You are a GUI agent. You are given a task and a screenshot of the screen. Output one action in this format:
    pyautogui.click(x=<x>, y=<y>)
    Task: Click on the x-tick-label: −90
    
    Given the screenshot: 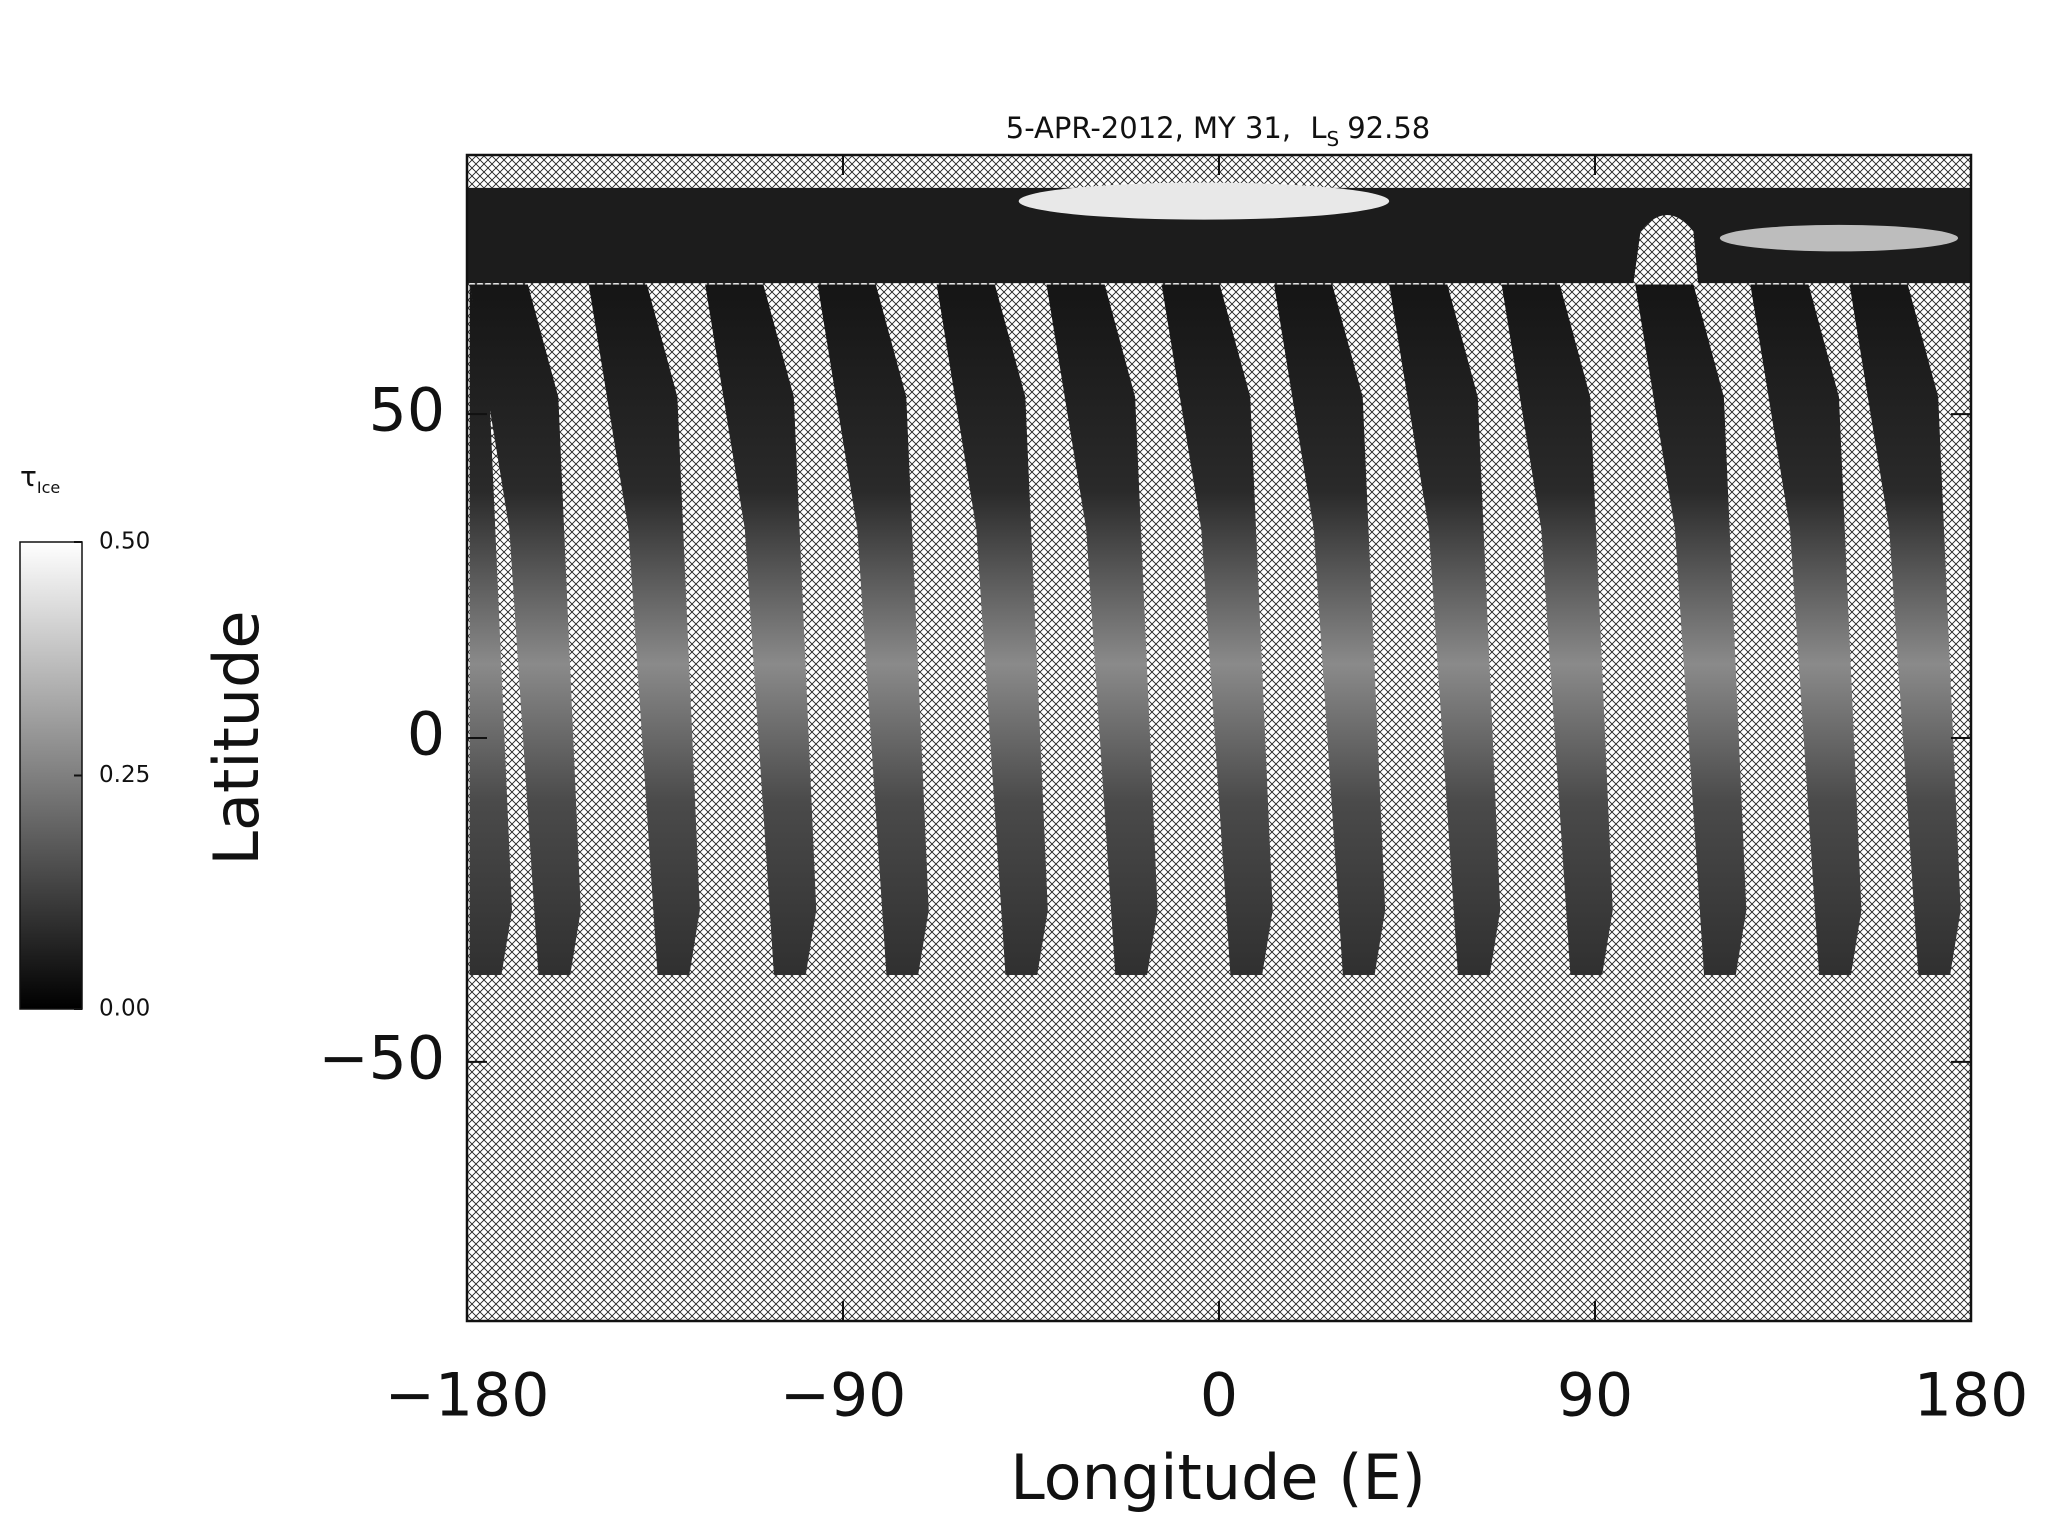 What is the action you would take?
    pyautogui.click(x=843, y=1396)
    